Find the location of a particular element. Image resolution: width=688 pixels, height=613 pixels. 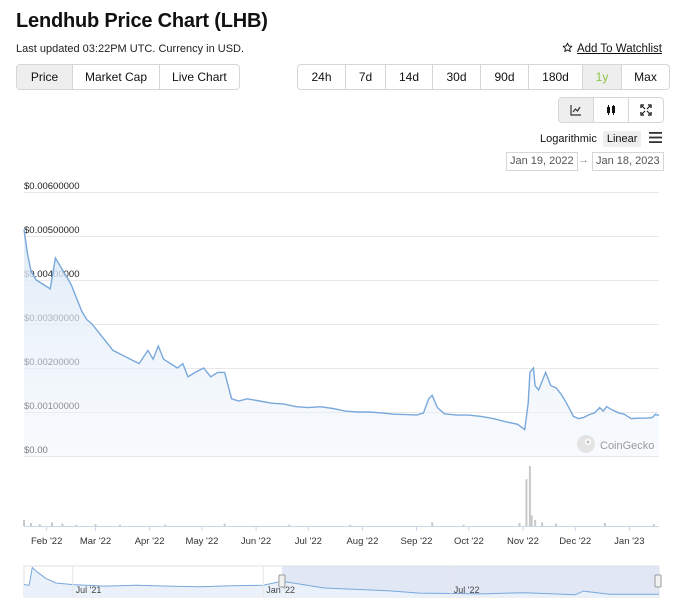

navigator-tick-label: Jan '22 is located at coordinates (280, 590).